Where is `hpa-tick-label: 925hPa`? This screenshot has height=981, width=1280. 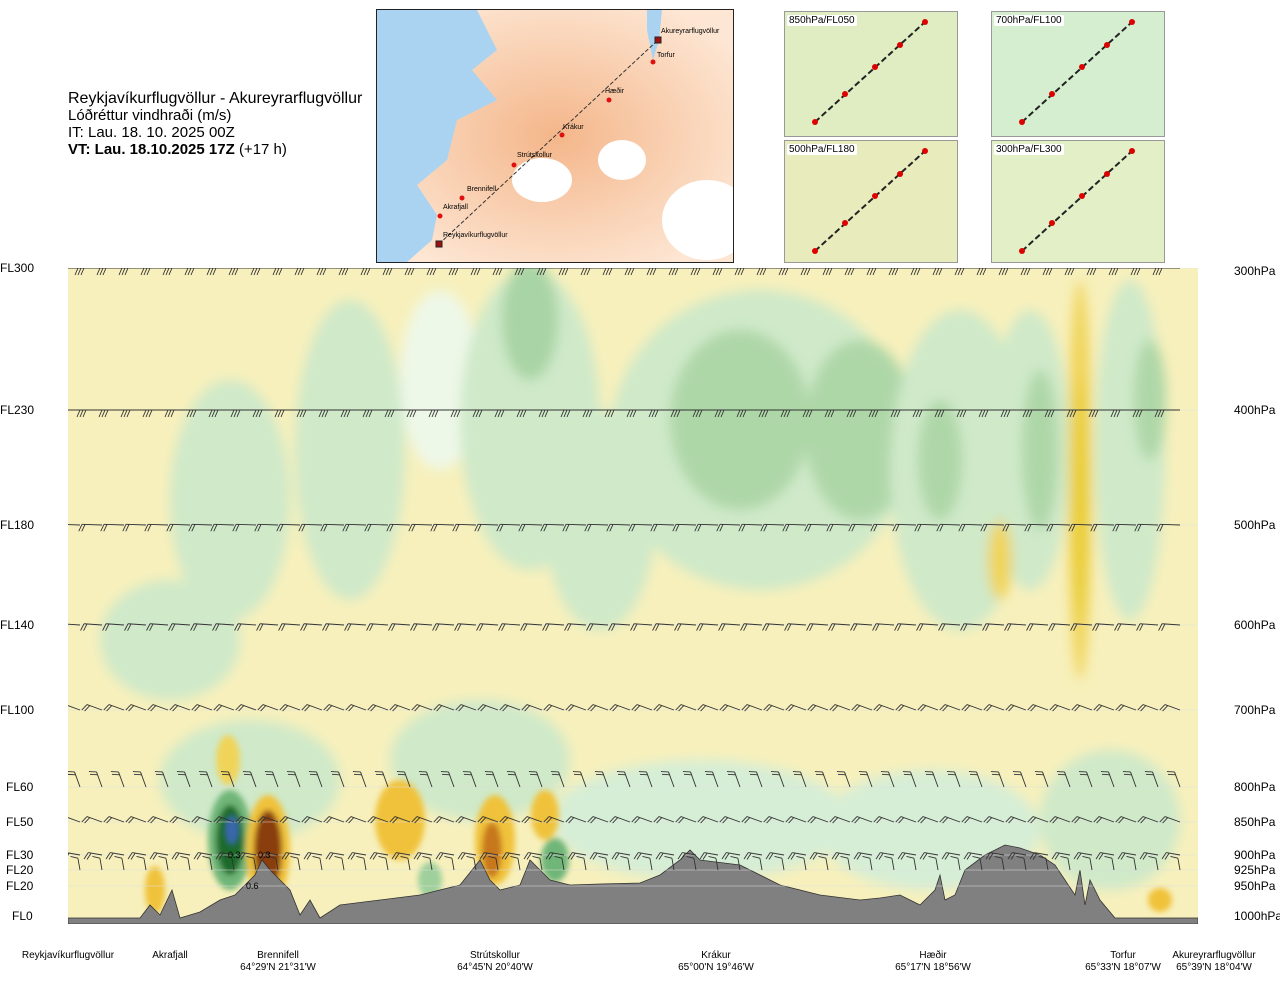
hpa-tick-label: 925hPa is located at coordinates (1255, 870).